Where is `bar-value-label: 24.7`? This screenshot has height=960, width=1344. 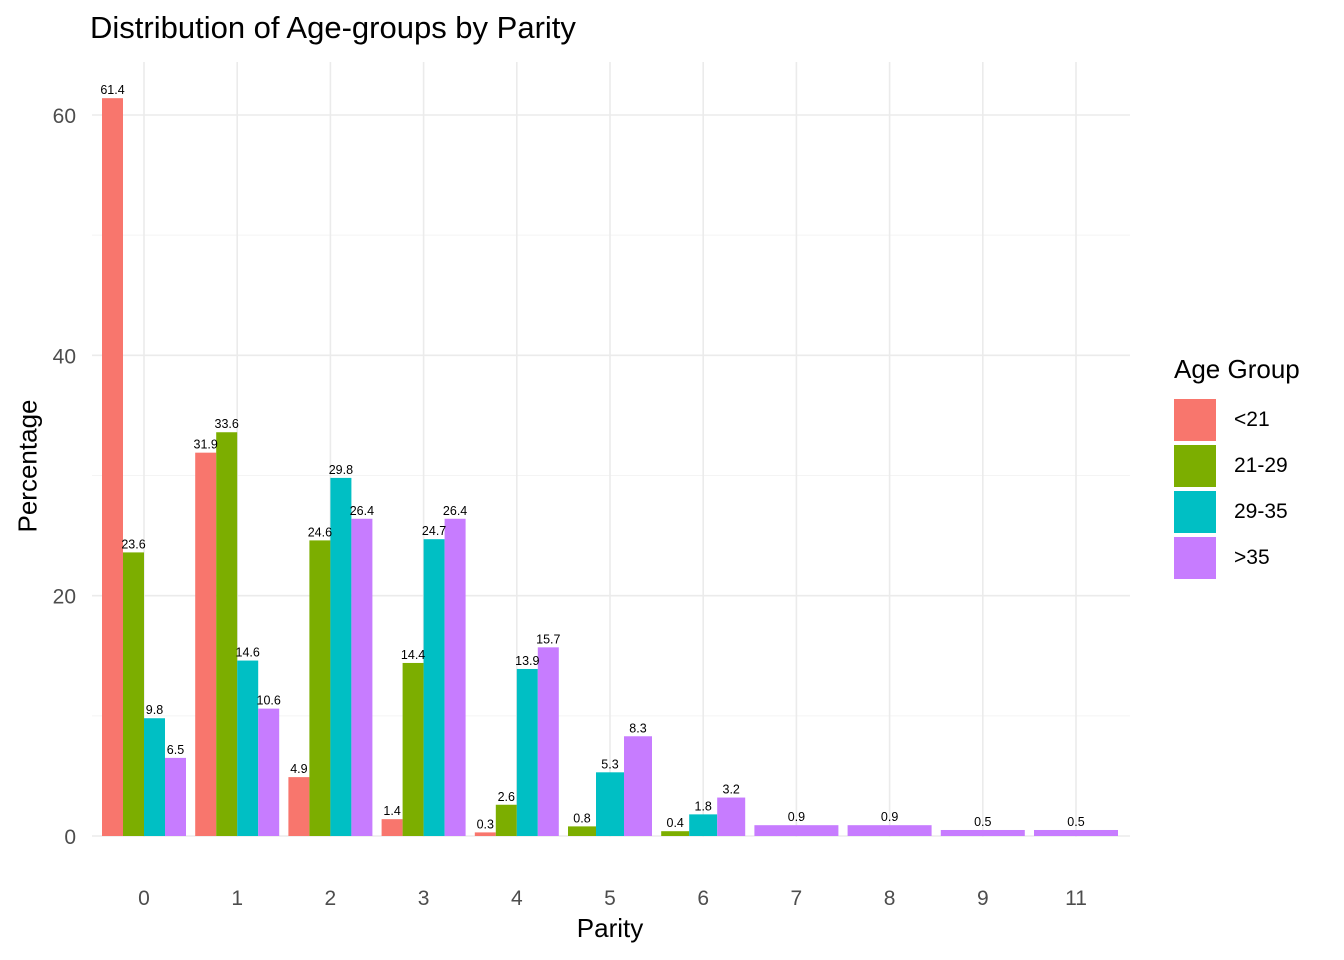
bar-value-label: 24.7 is located at coordinates (434, 531).